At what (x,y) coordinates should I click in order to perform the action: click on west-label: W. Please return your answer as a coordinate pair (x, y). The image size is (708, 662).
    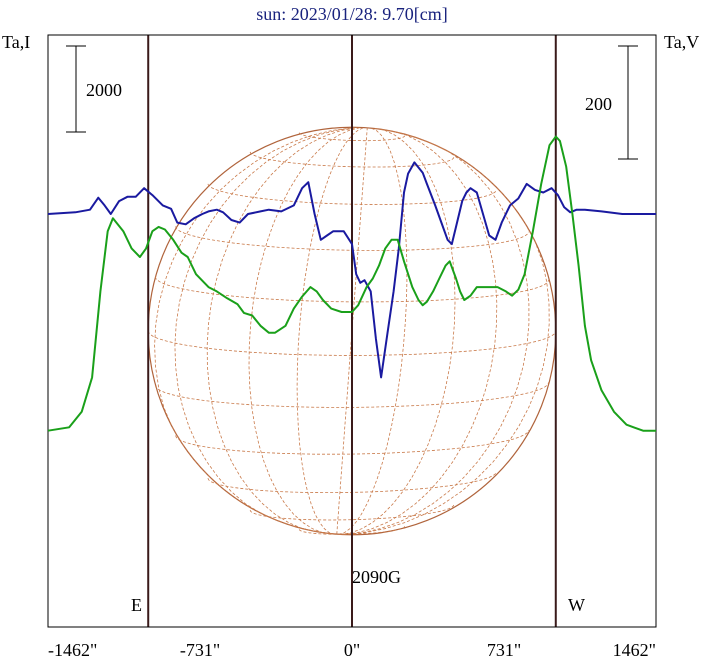
    Looking at the image, I should click on (576, 605).